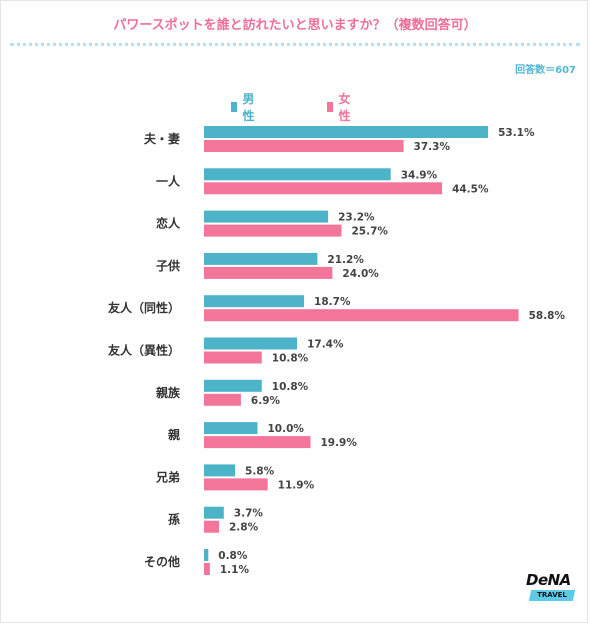 The image size is (590, 625). What do you see at coordinates (168, 180) in the screenshot?
I see `category-label: 一人` at bounding box center [168, 180].